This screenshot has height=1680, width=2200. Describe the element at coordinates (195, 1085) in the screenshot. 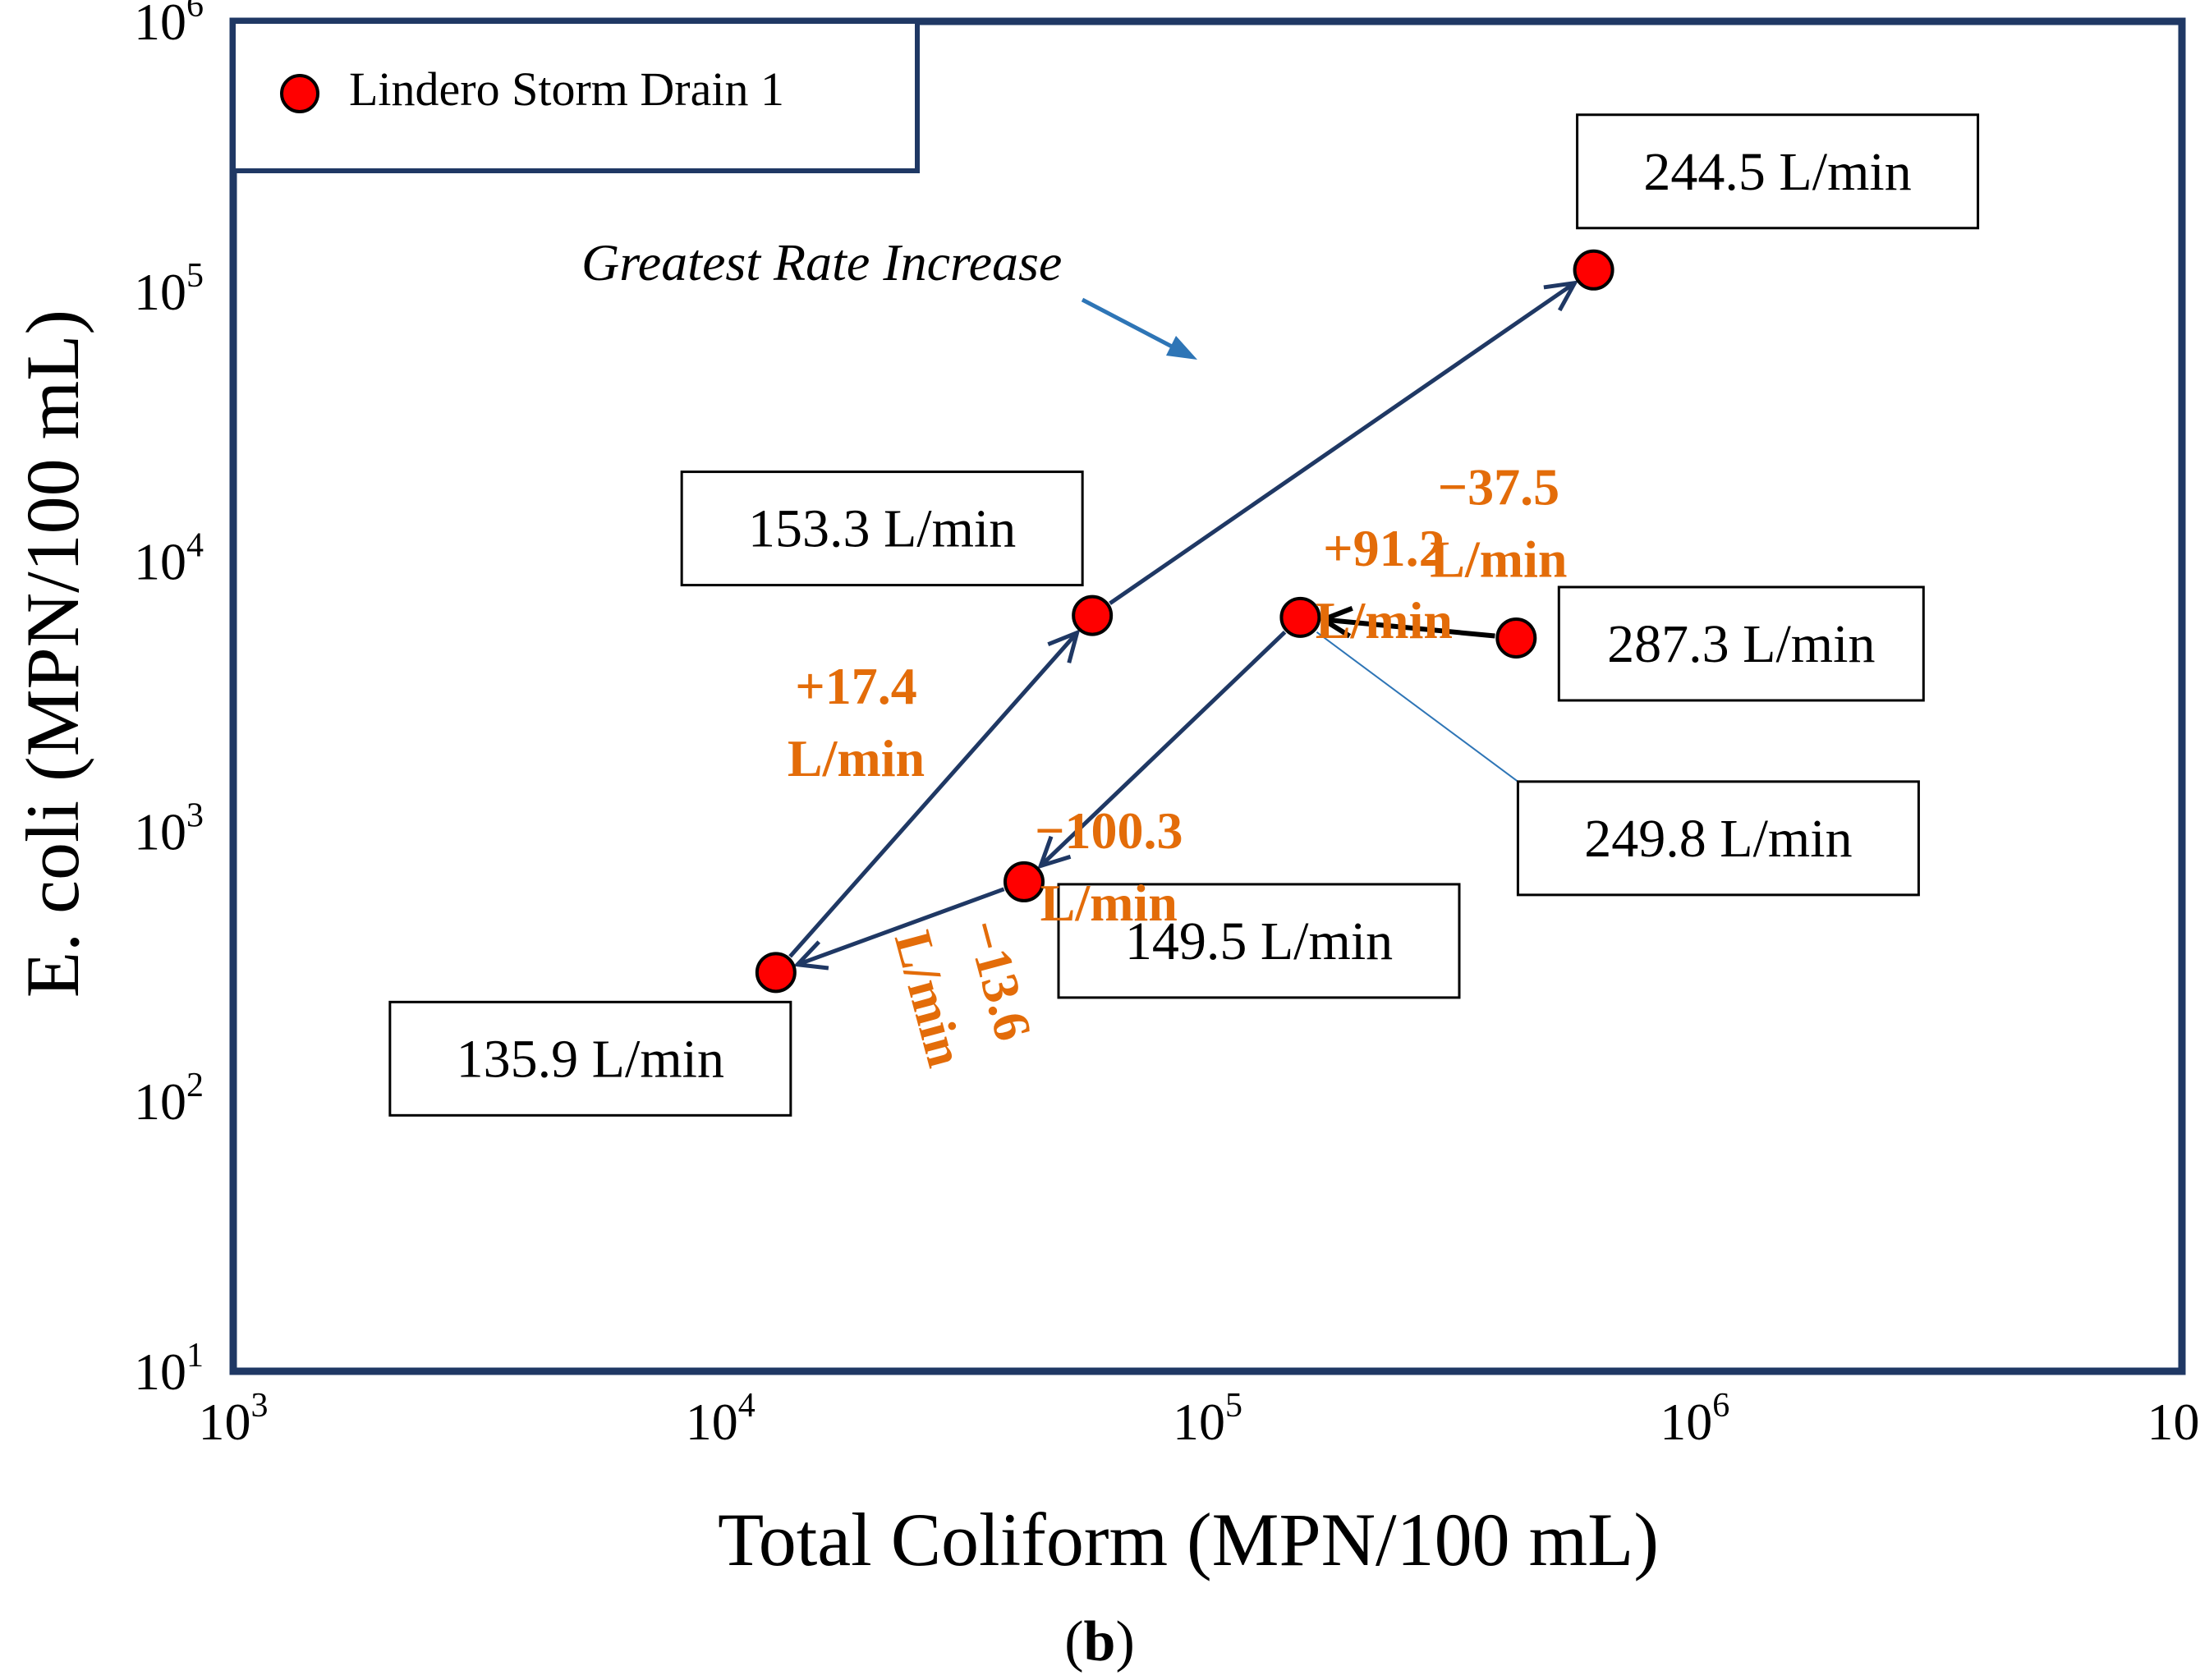

I see `y-tick-exponent: 2` at that location.